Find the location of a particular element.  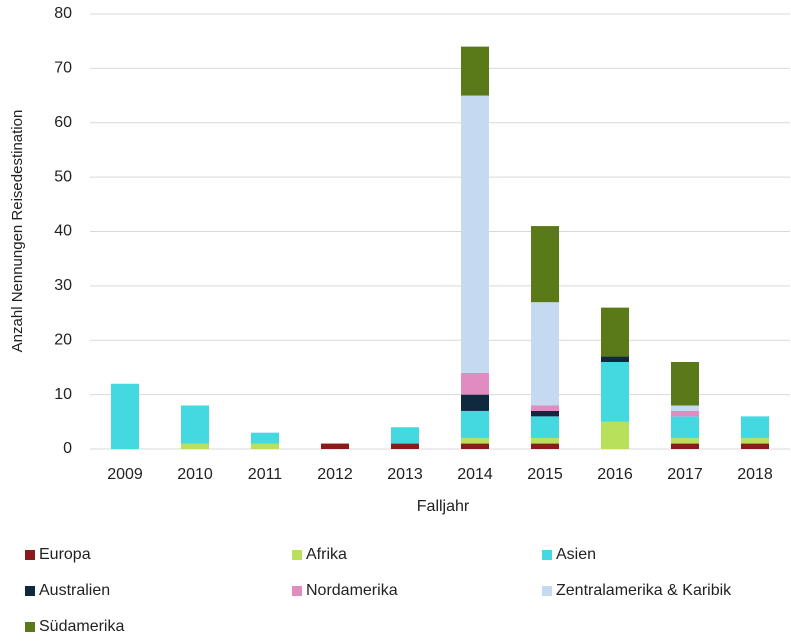

y-tick-label: 80 is located at coordinates (63, 13).